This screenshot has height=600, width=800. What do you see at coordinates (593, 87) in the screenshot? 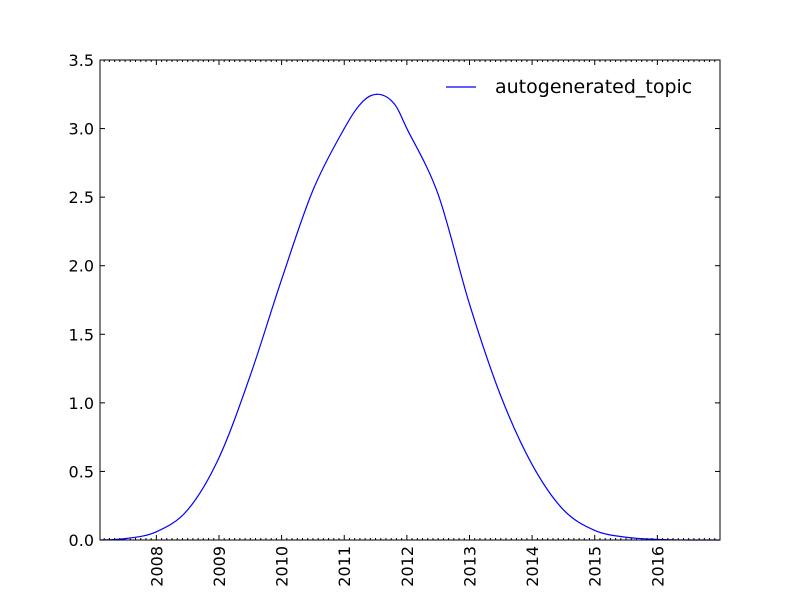
I see `legend-label: autogenerated_topic` at bounding box center [593, 87].